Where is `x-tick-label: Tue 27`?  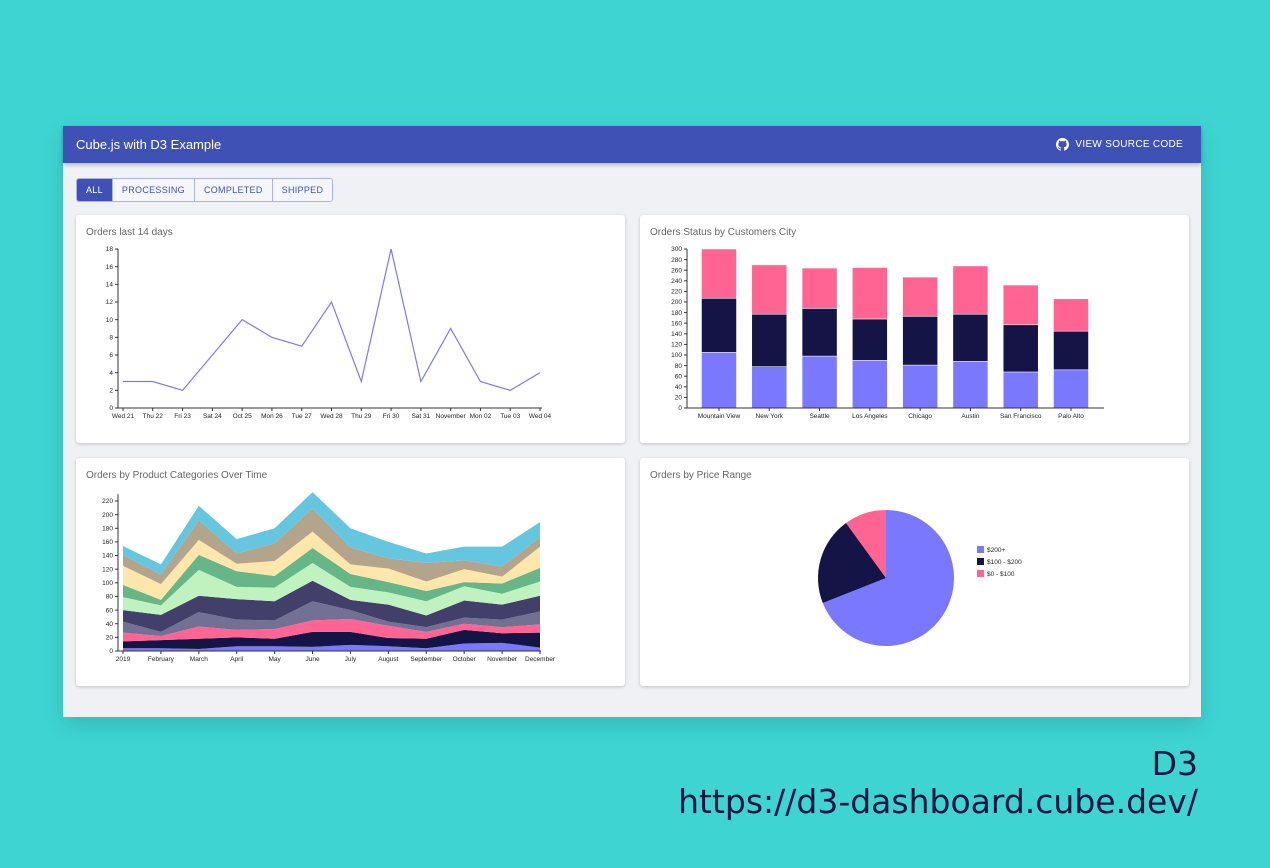
x-tick-label: Tue 27 is located at coordinates (302, 416).